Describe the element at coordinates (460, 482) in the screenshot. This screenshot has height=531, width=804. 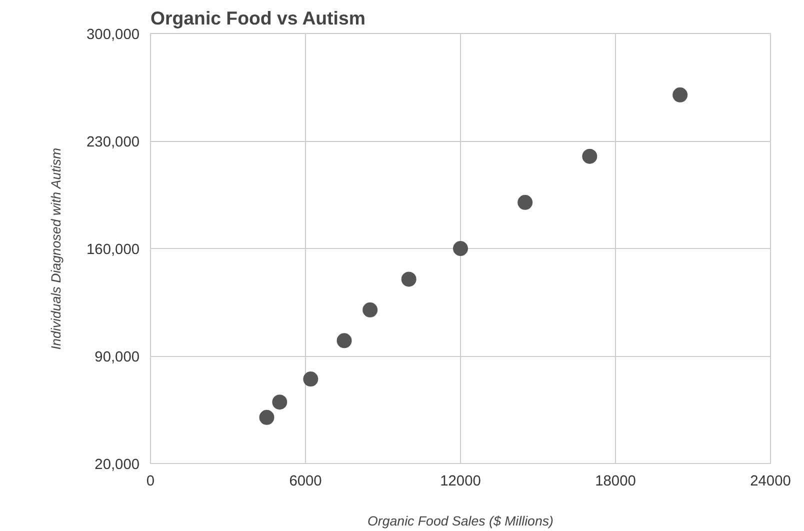
I see `x-tick-label: 12000` at that location.